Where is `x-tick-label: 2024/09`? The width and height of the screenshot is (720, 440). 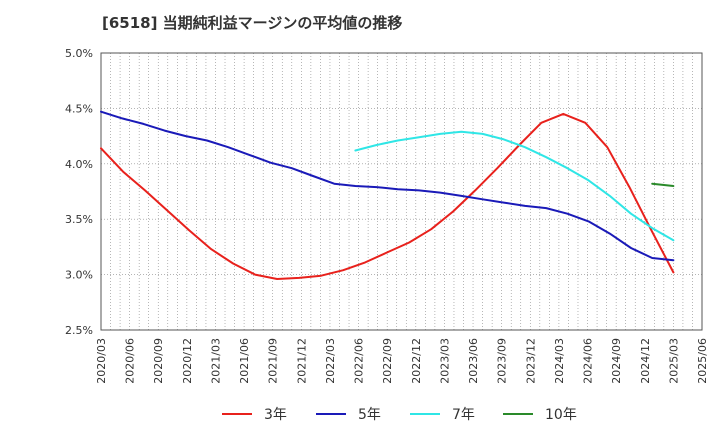 x-tick-label: 2024/09 is located at coordinates (616, 361).